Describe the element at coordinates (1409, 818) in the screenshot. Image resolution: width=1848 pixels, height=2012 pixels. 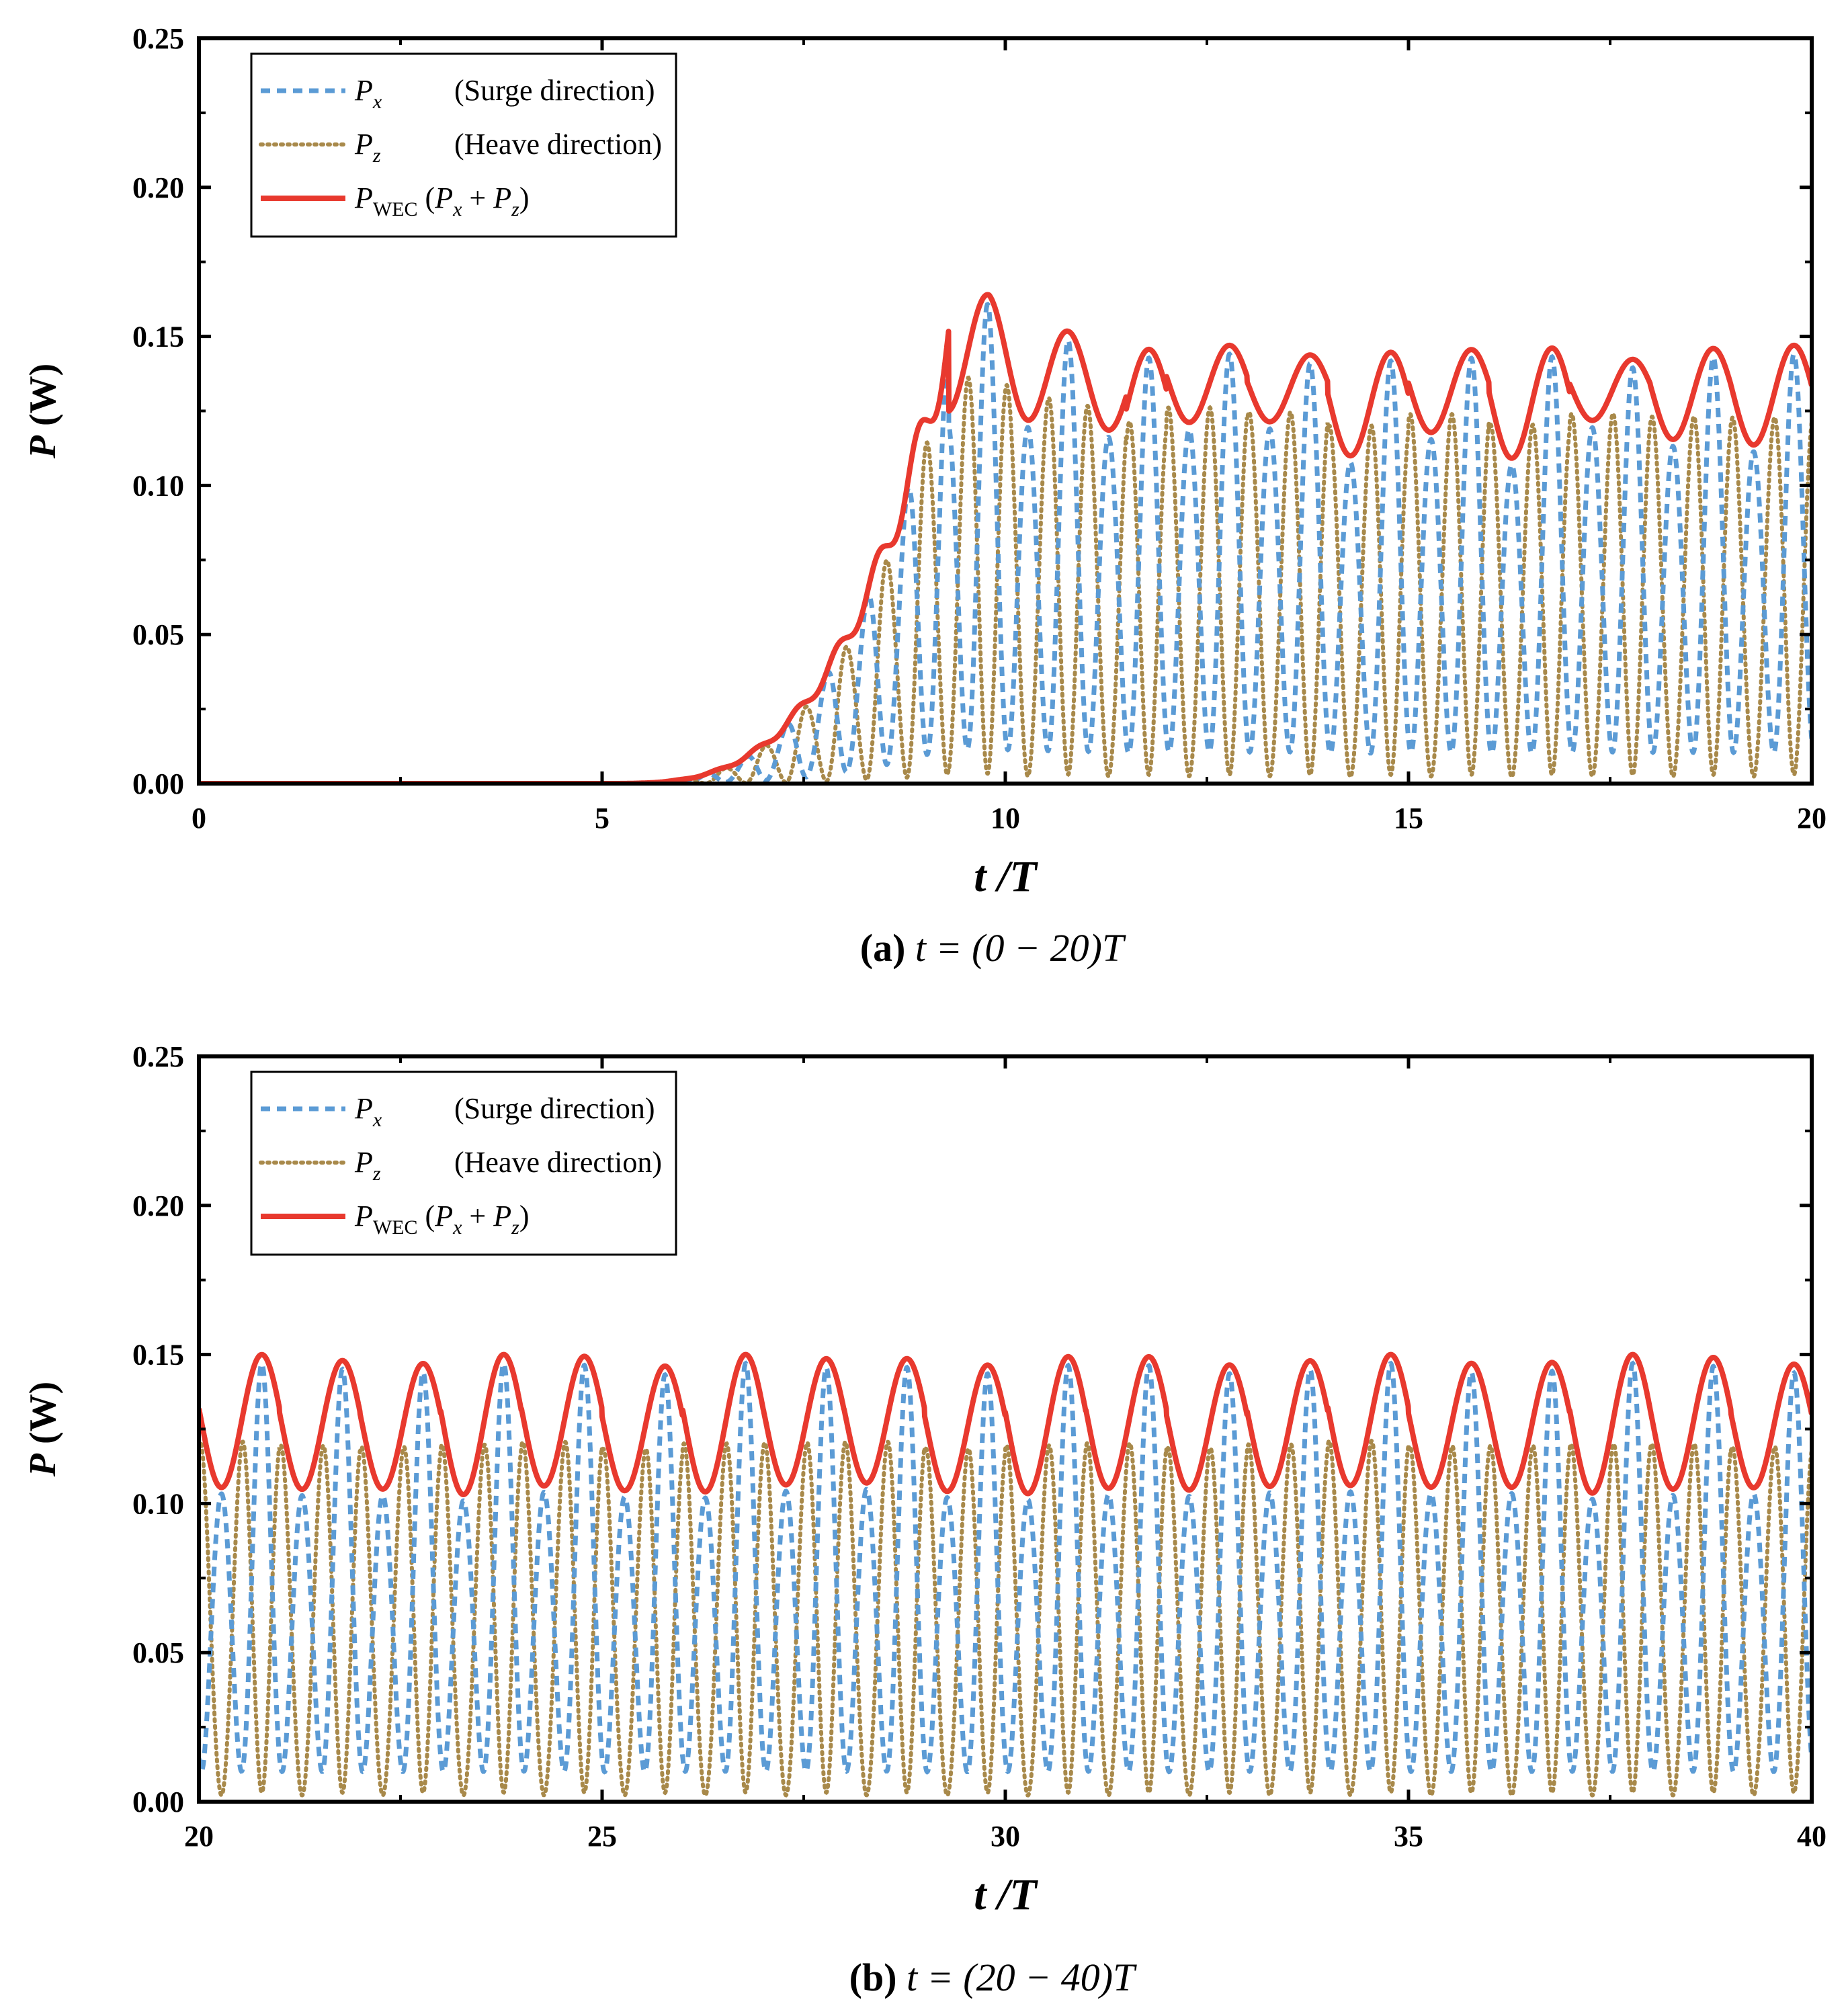
I see `x-tick-label: 15` at that location.